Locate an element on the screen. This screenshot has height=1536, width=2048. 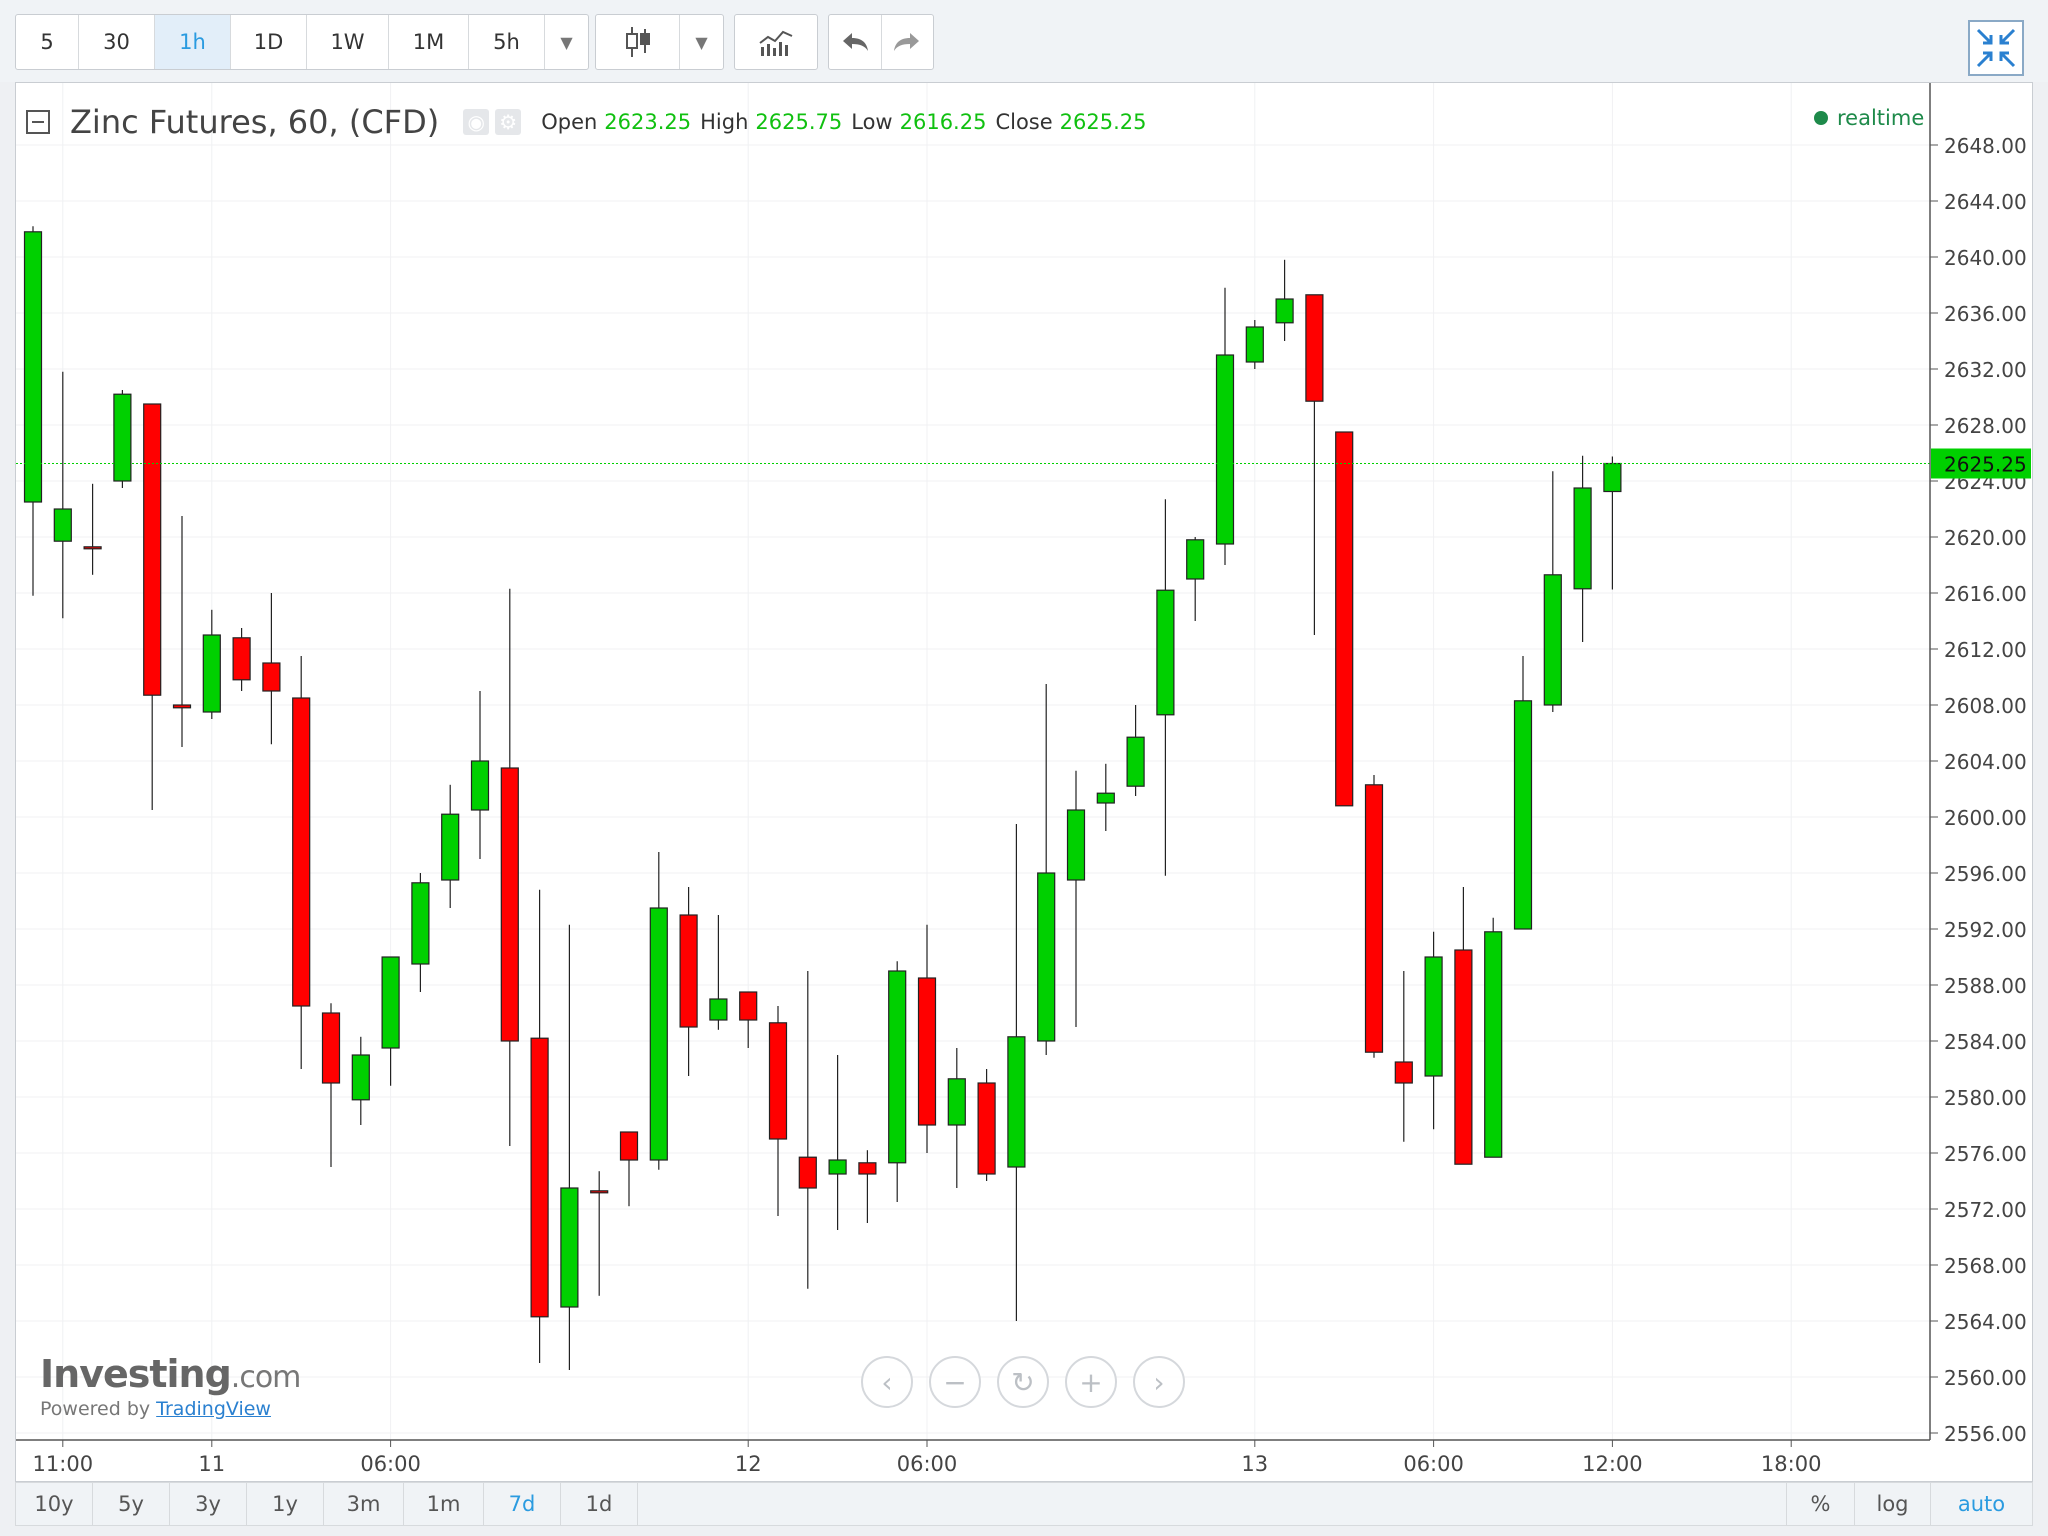
range-7d: 7d is located at coordinates (522, 1504).